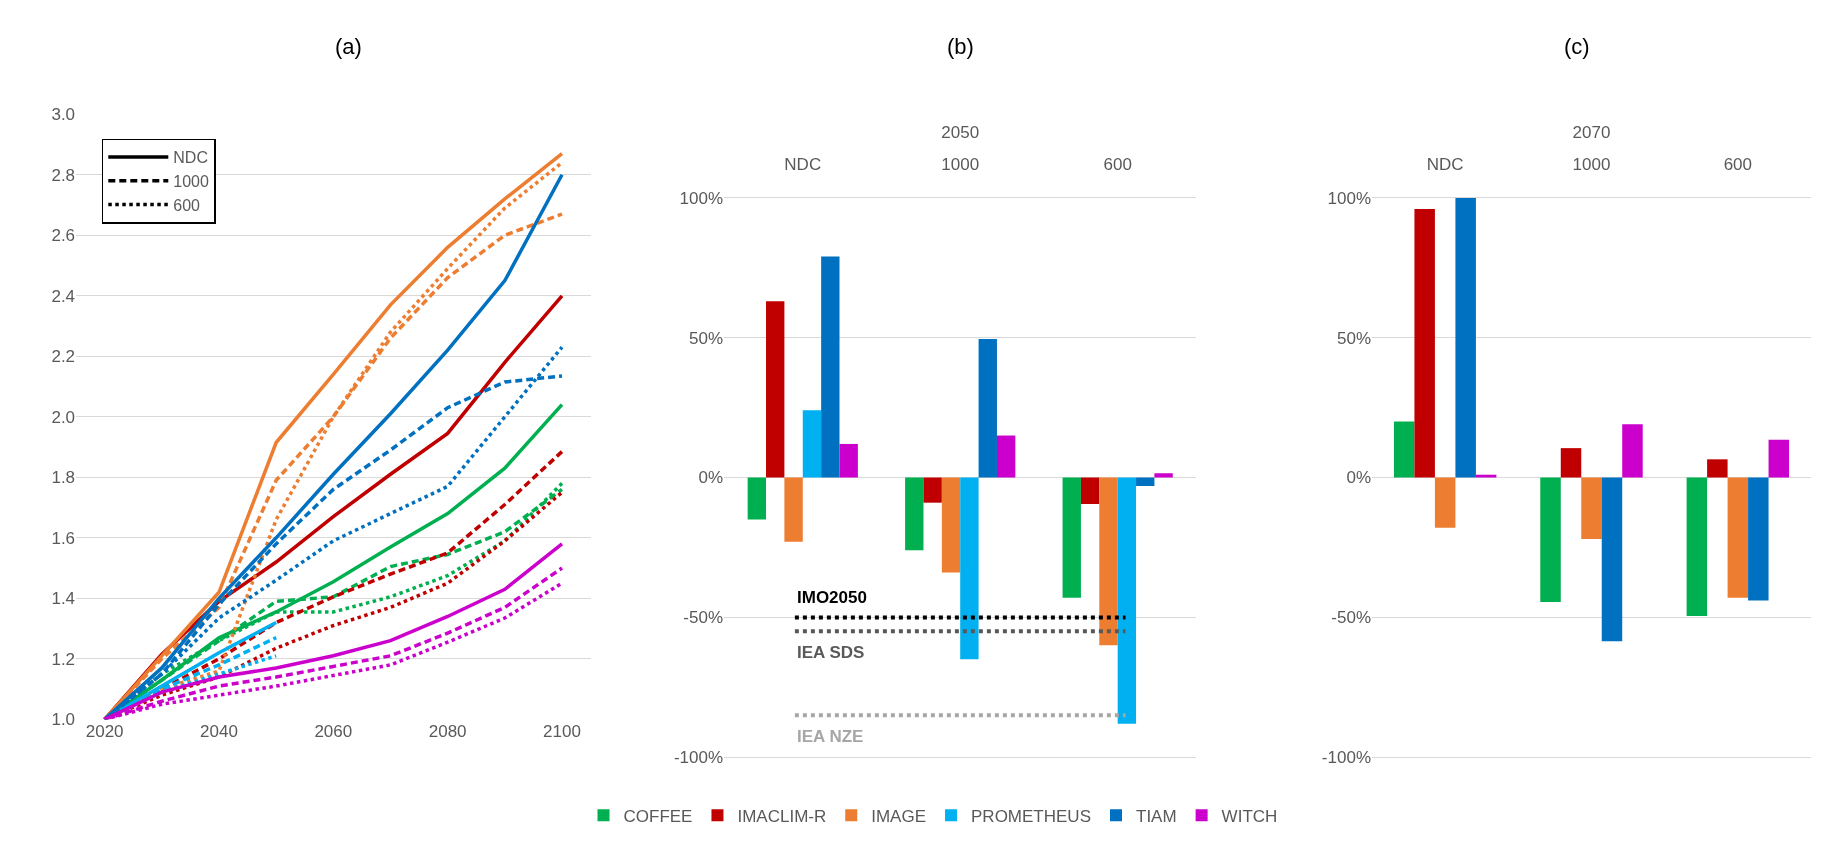  I want to click on x-tick-label: 2100, so click(562, 732).